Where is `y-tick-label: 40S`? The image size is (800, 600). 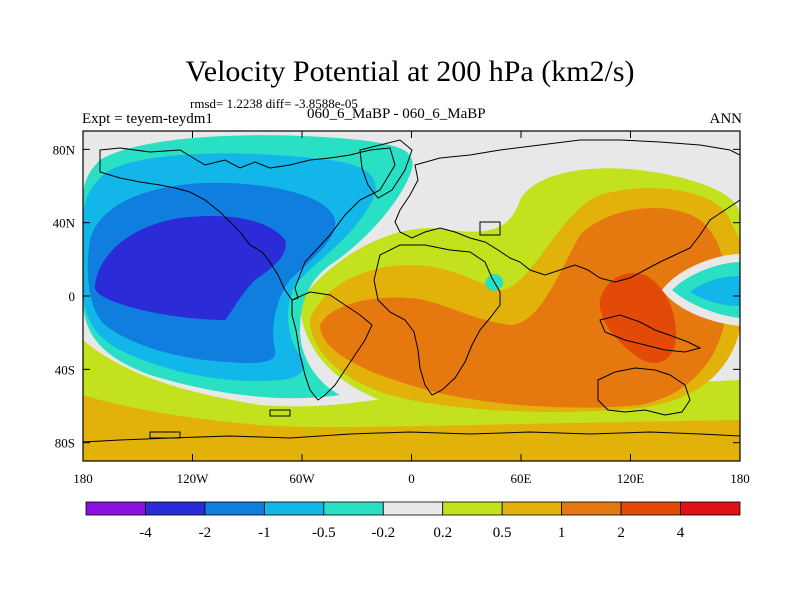 y-tick-label: 40S is located at coordinates (65, 369).